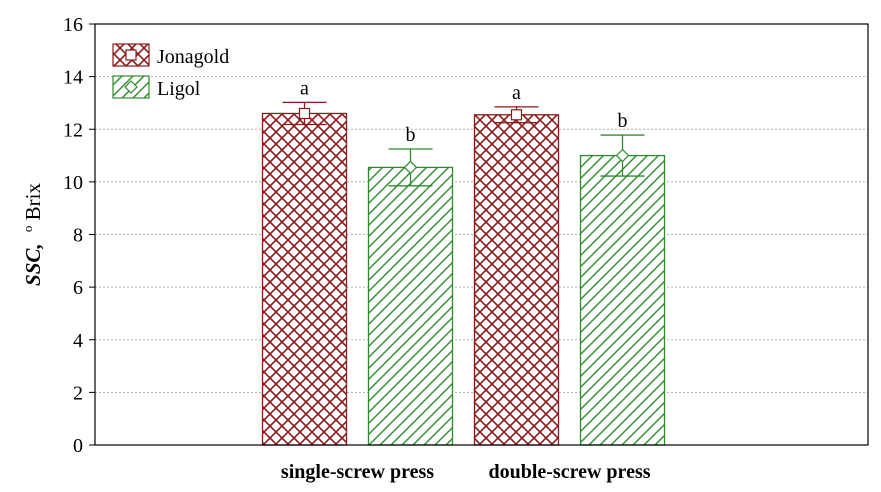  What do you see at coordinates (78, 288) in the screenshot?
I see `y-tick-label: 6` at bounding box center [78, 288].